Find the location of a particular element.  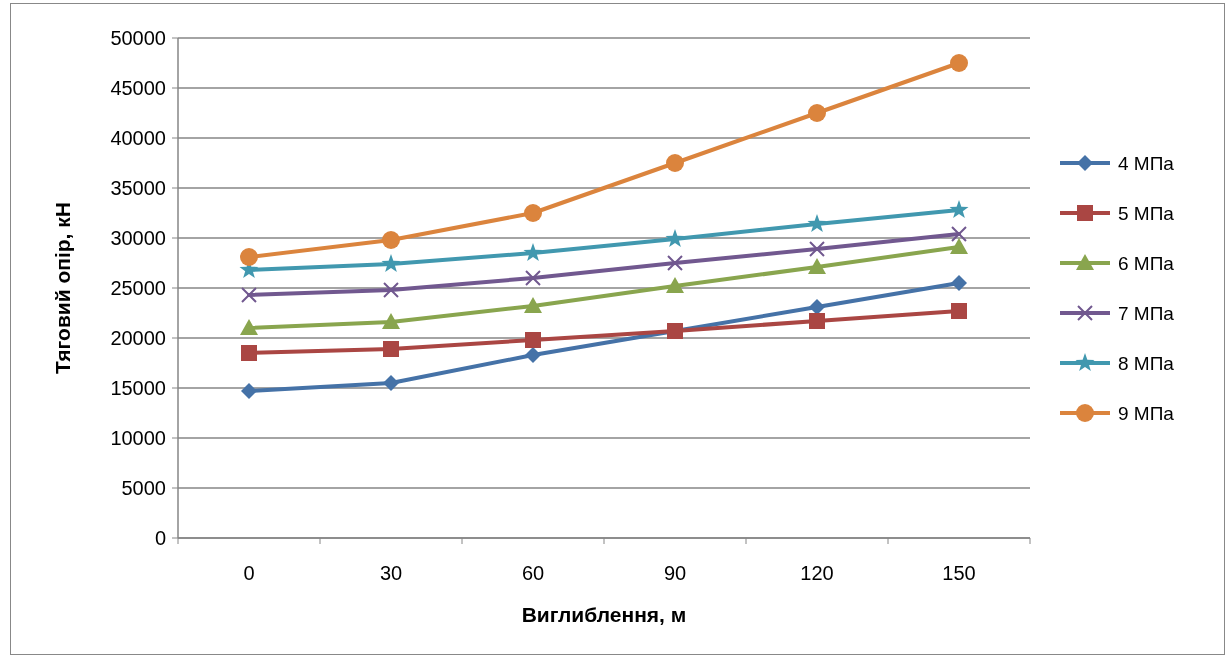

y-tick-label: 15000 is located at coordinates (138, 388).